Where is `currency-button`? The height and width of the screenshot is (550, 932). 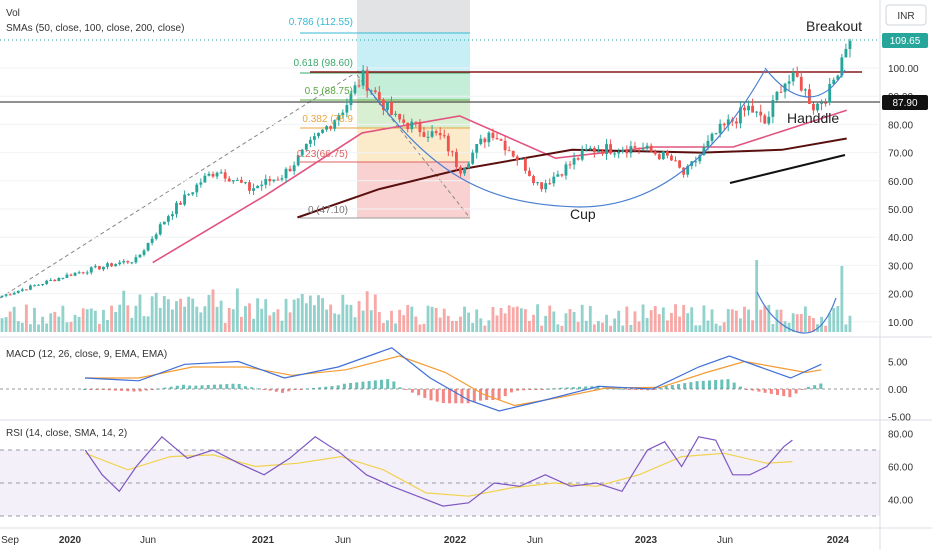 currency-button is located at coordinates (906, 15).